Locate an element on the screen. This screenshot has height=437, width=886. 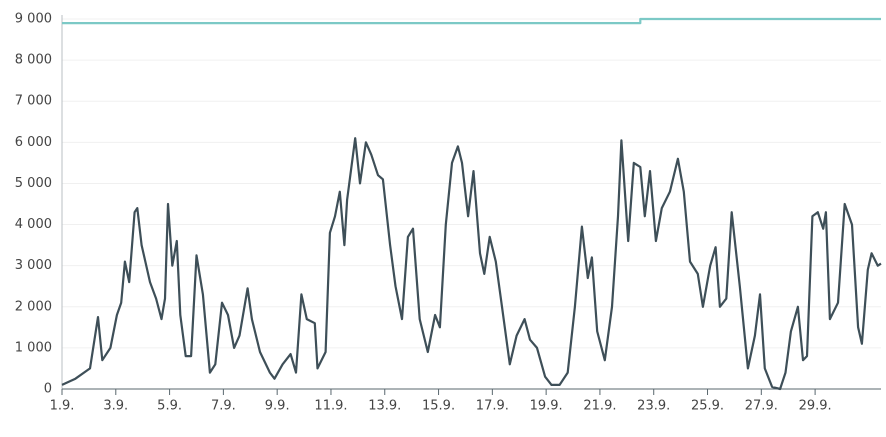
x-tick-label: 5.9. is located at coordinates (169, 406).